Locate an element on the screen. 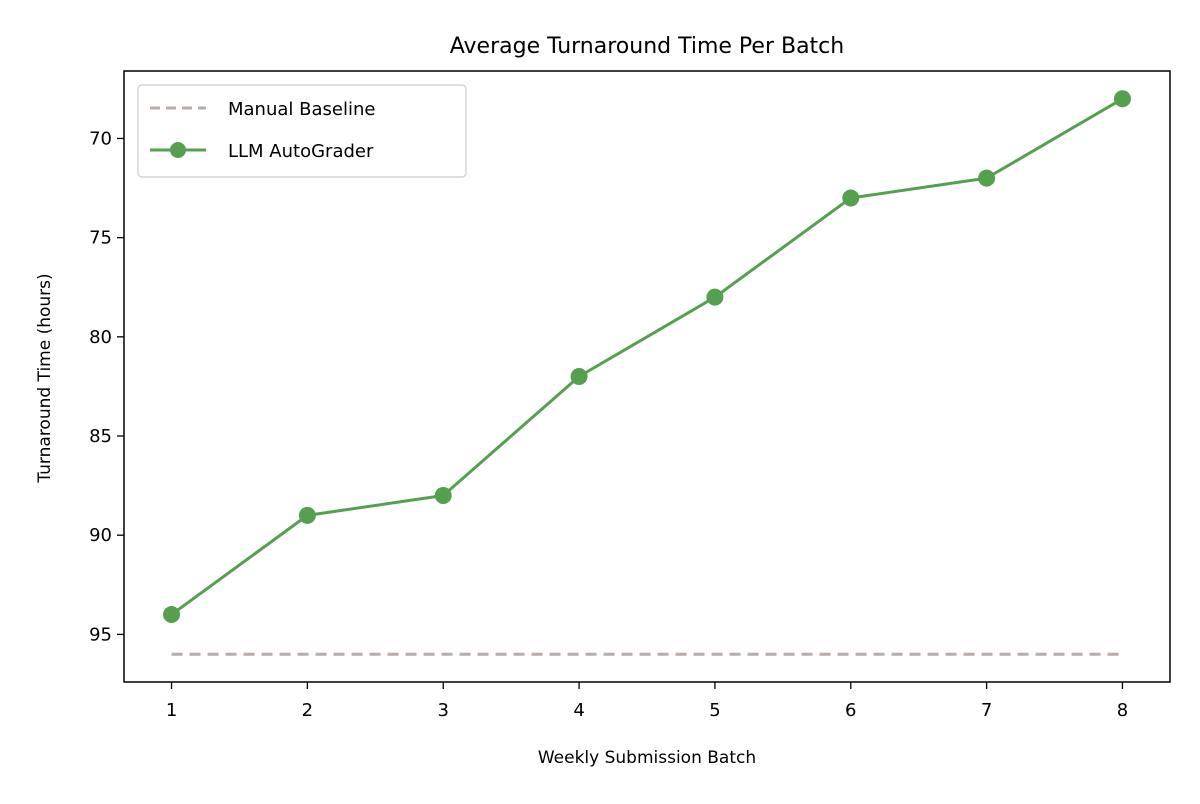  x-axis-ticks: 1 2 3 4 5 6 7 8 is located at coordinates (647, 701).